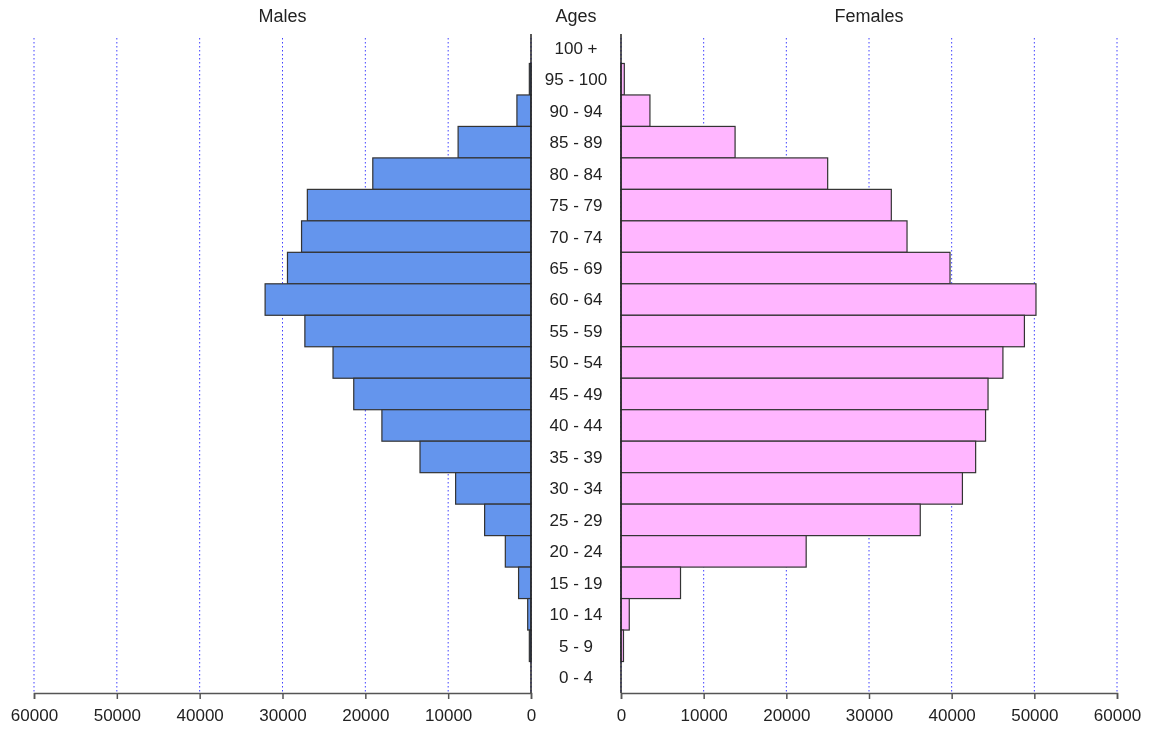  What do you see at coordinates (576, 678) in the screenshot?
I see `y-tick-label: 0 - 4` at bounding box center [576, 678].